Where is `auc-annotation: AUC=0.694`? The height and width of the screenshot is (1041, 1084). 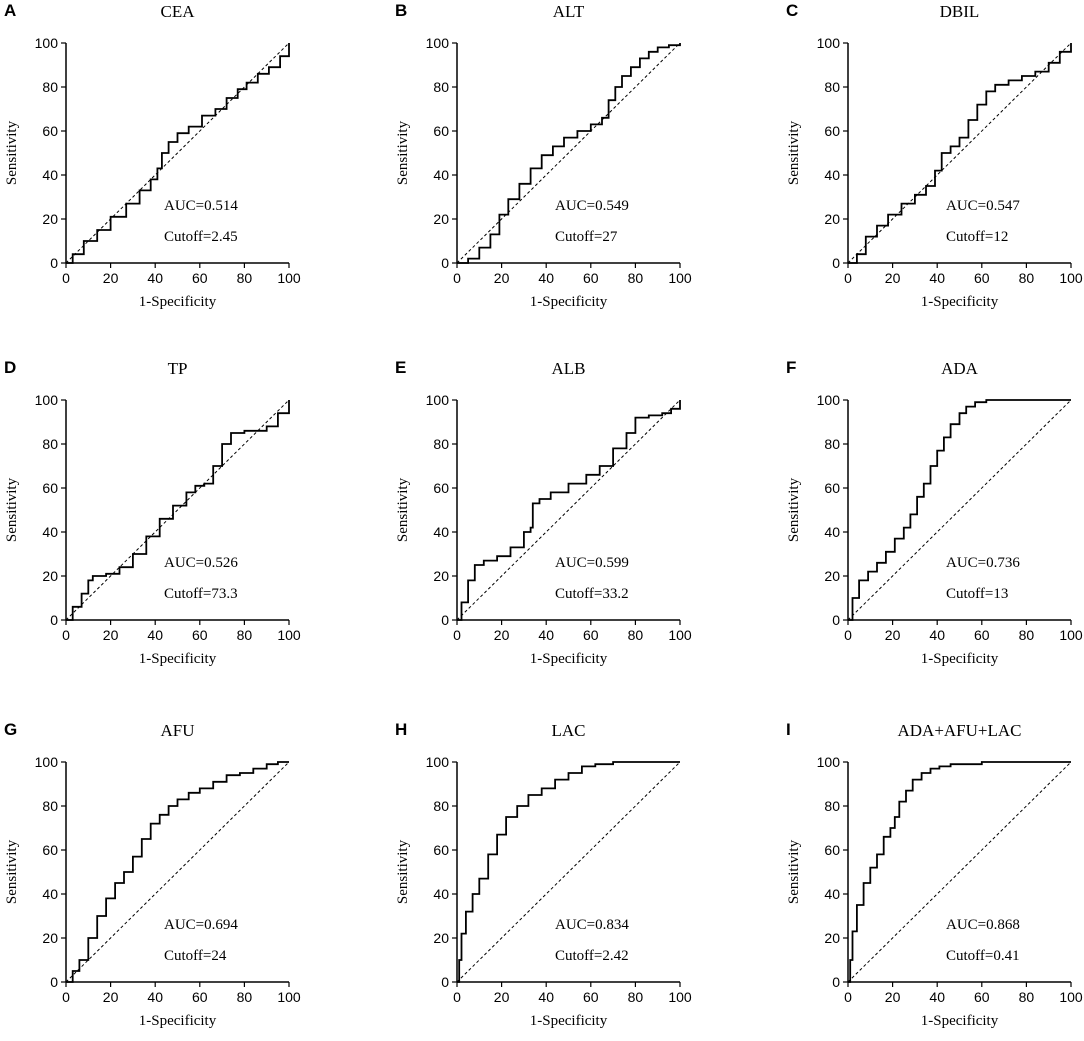
auc-annotation: AUC=0.694 is located at coordinates (201, 925).